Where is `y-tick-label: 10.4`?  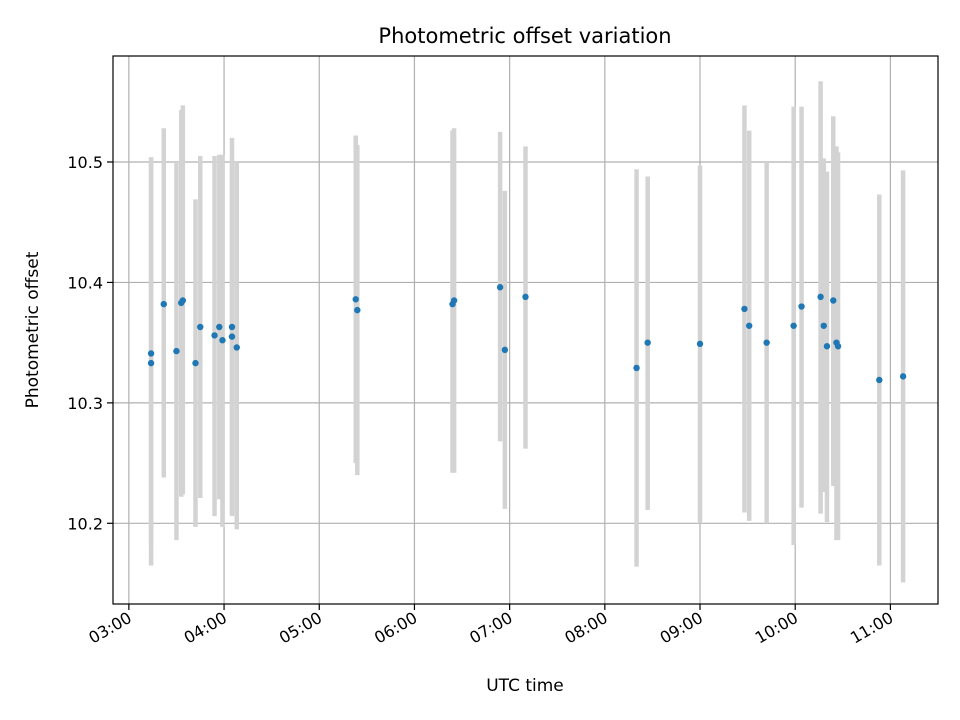
y-tick-label: 10.4 is located at coordinates (85, 282).